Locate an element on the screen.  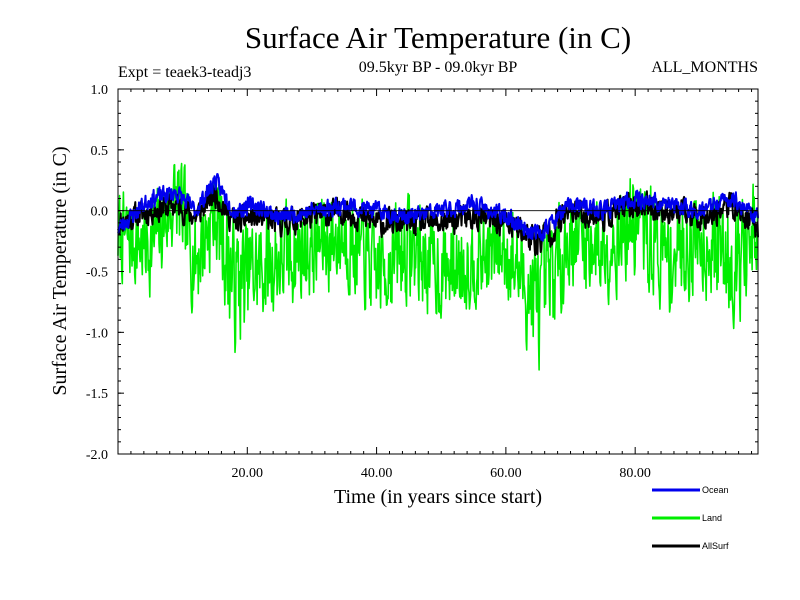
y-tick-label: -0.5 is located at coordinates (97, 273).